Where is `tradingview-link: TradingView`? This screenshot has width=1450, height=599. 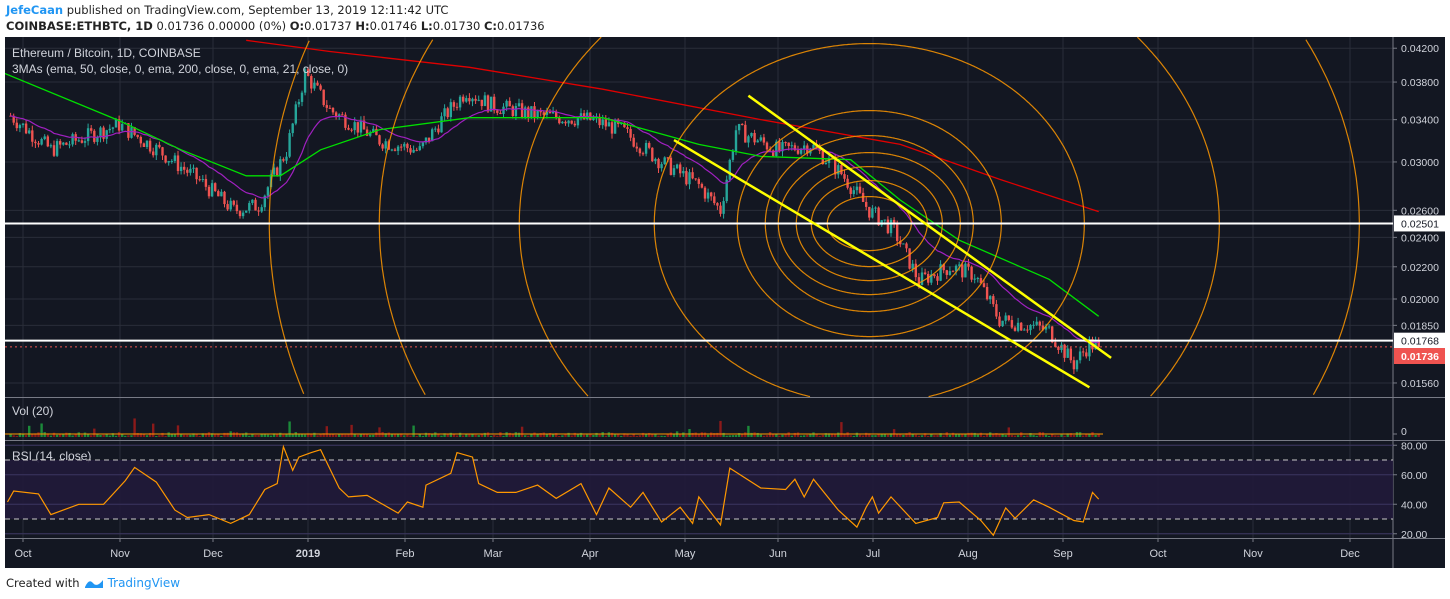
tradingview-link: TradingView is located at coordinates (144, 583).